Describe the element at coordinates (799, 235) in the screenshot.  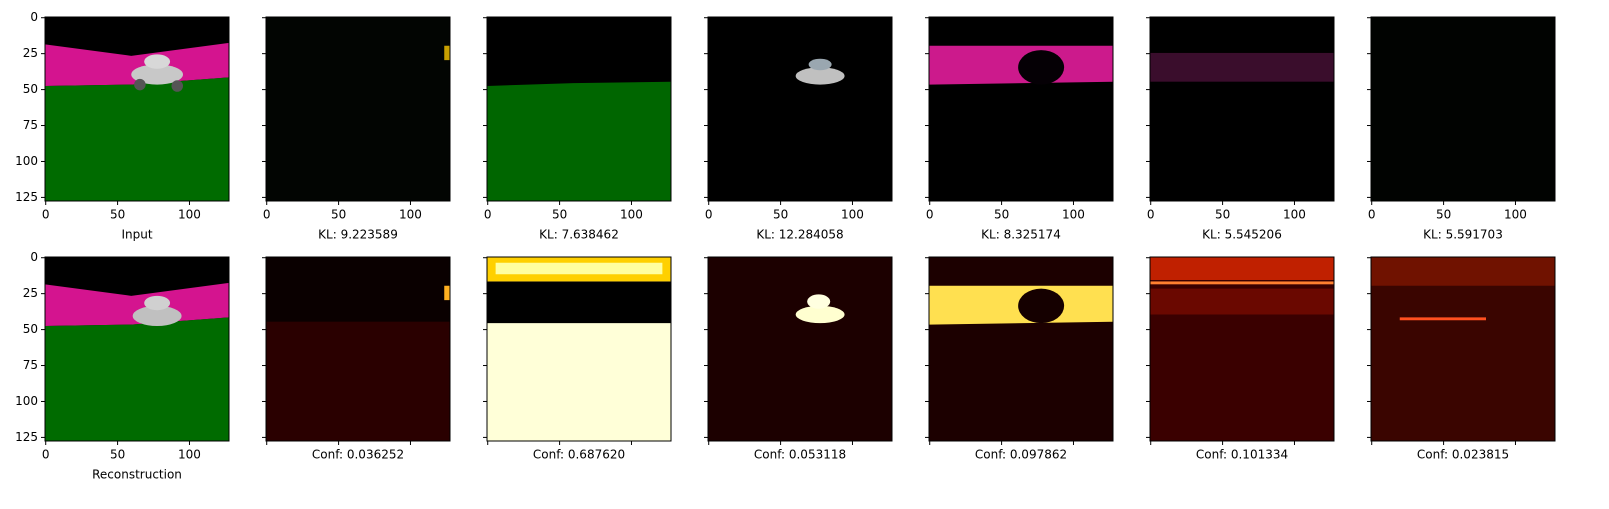
I see `panel-label: KL: 12.284058` at that location.